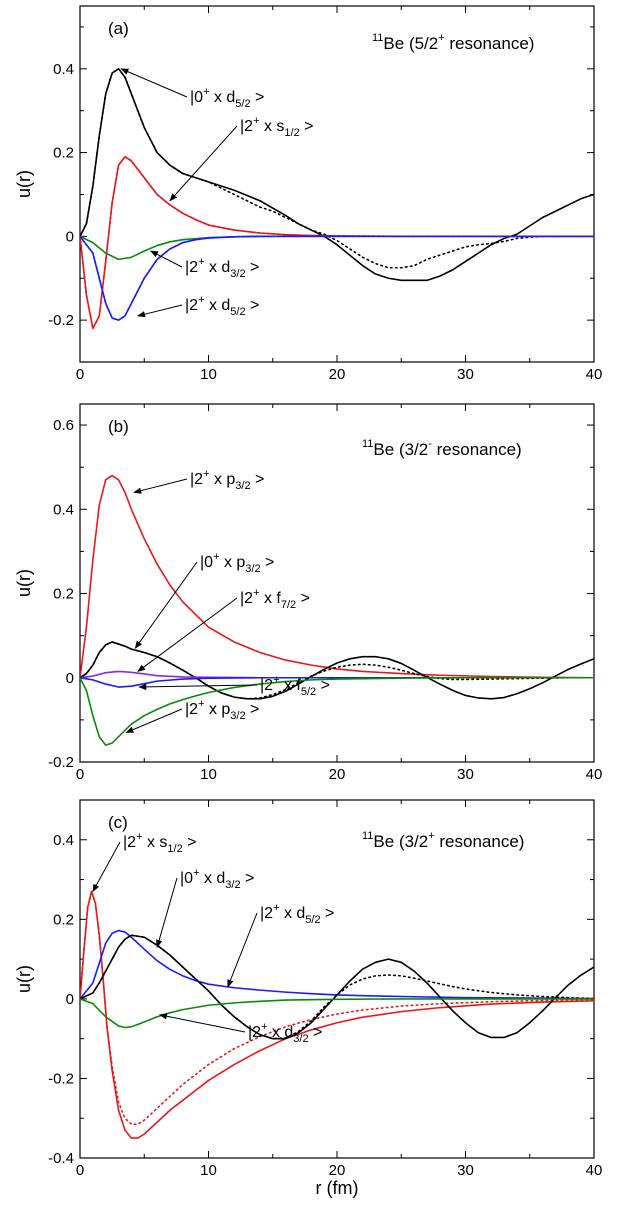  I want to click on panel-title: 11Be (3/2- resonance), so click(442, 448).